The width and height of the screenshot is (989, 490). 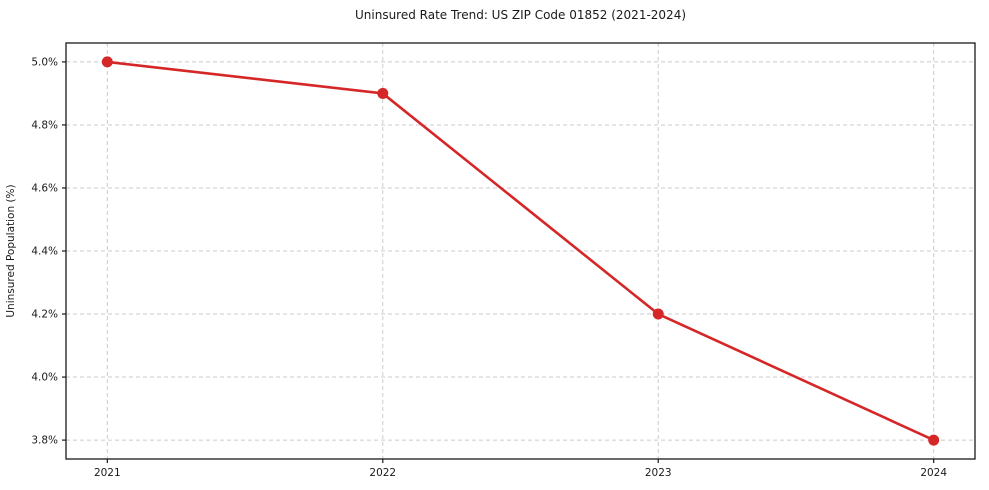 What do you see at coordinates (658, 473) in the screenshot?
I see `x-tick-label: 2023` at bounding box center [658, 473].